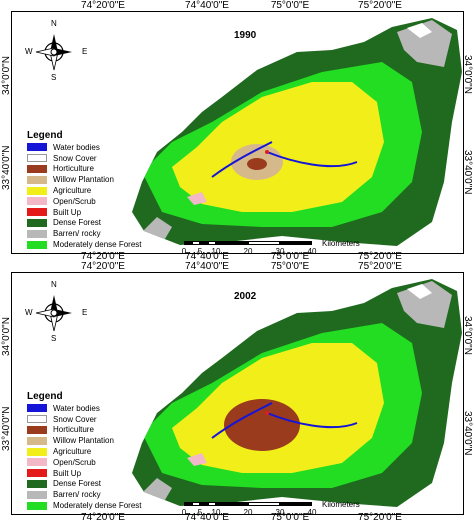  Describe the element at coordinates (111, 419) in the screenshot. I see `legend-item: Snow Cover` at that location.